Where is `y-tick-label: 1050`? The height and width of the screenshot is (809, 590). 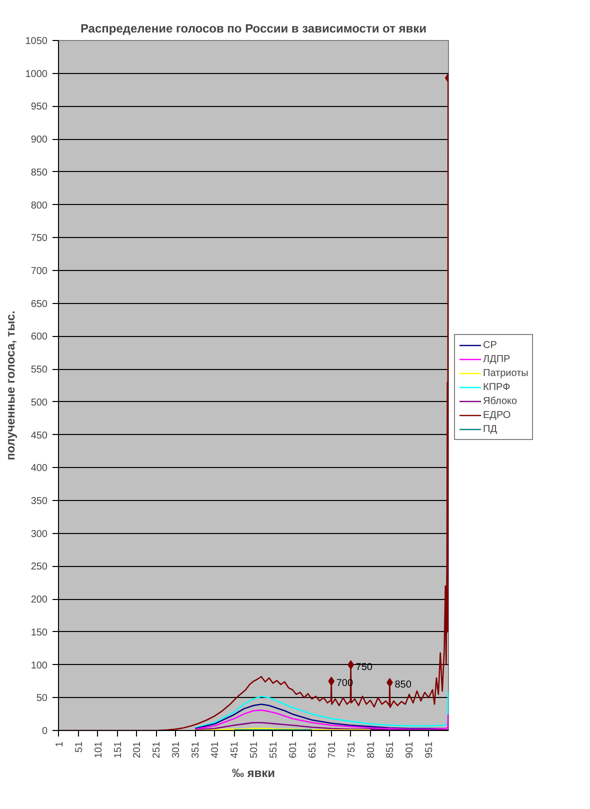
y-tick-label: 1050 is located at coordinates (36, 41).